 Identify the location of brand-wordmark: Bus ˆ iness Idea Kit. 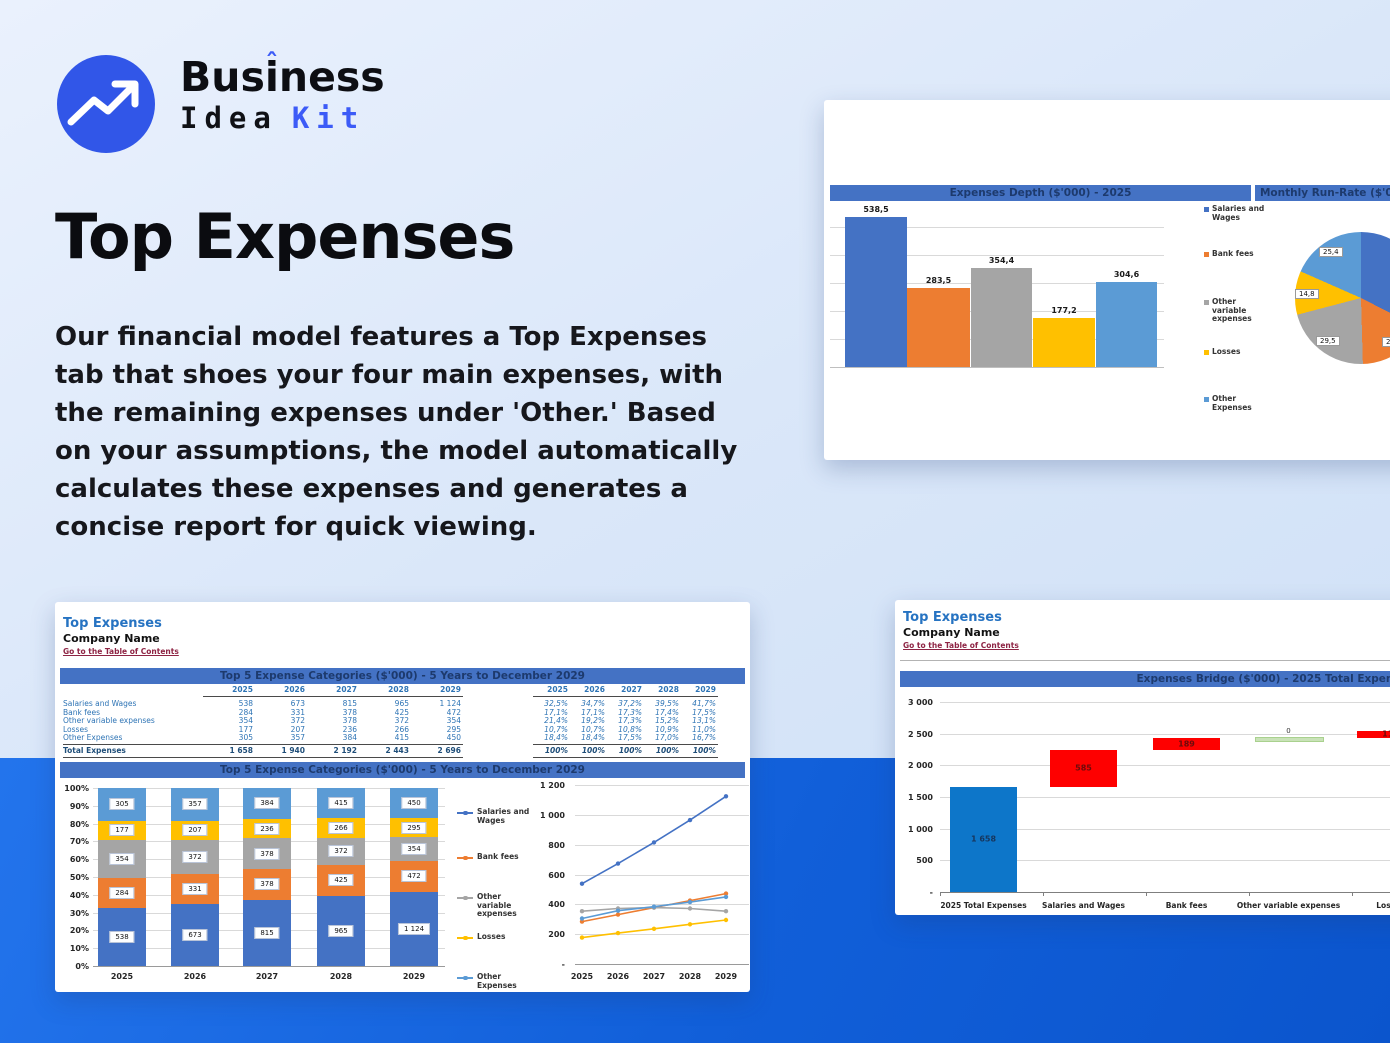
(282, 91).